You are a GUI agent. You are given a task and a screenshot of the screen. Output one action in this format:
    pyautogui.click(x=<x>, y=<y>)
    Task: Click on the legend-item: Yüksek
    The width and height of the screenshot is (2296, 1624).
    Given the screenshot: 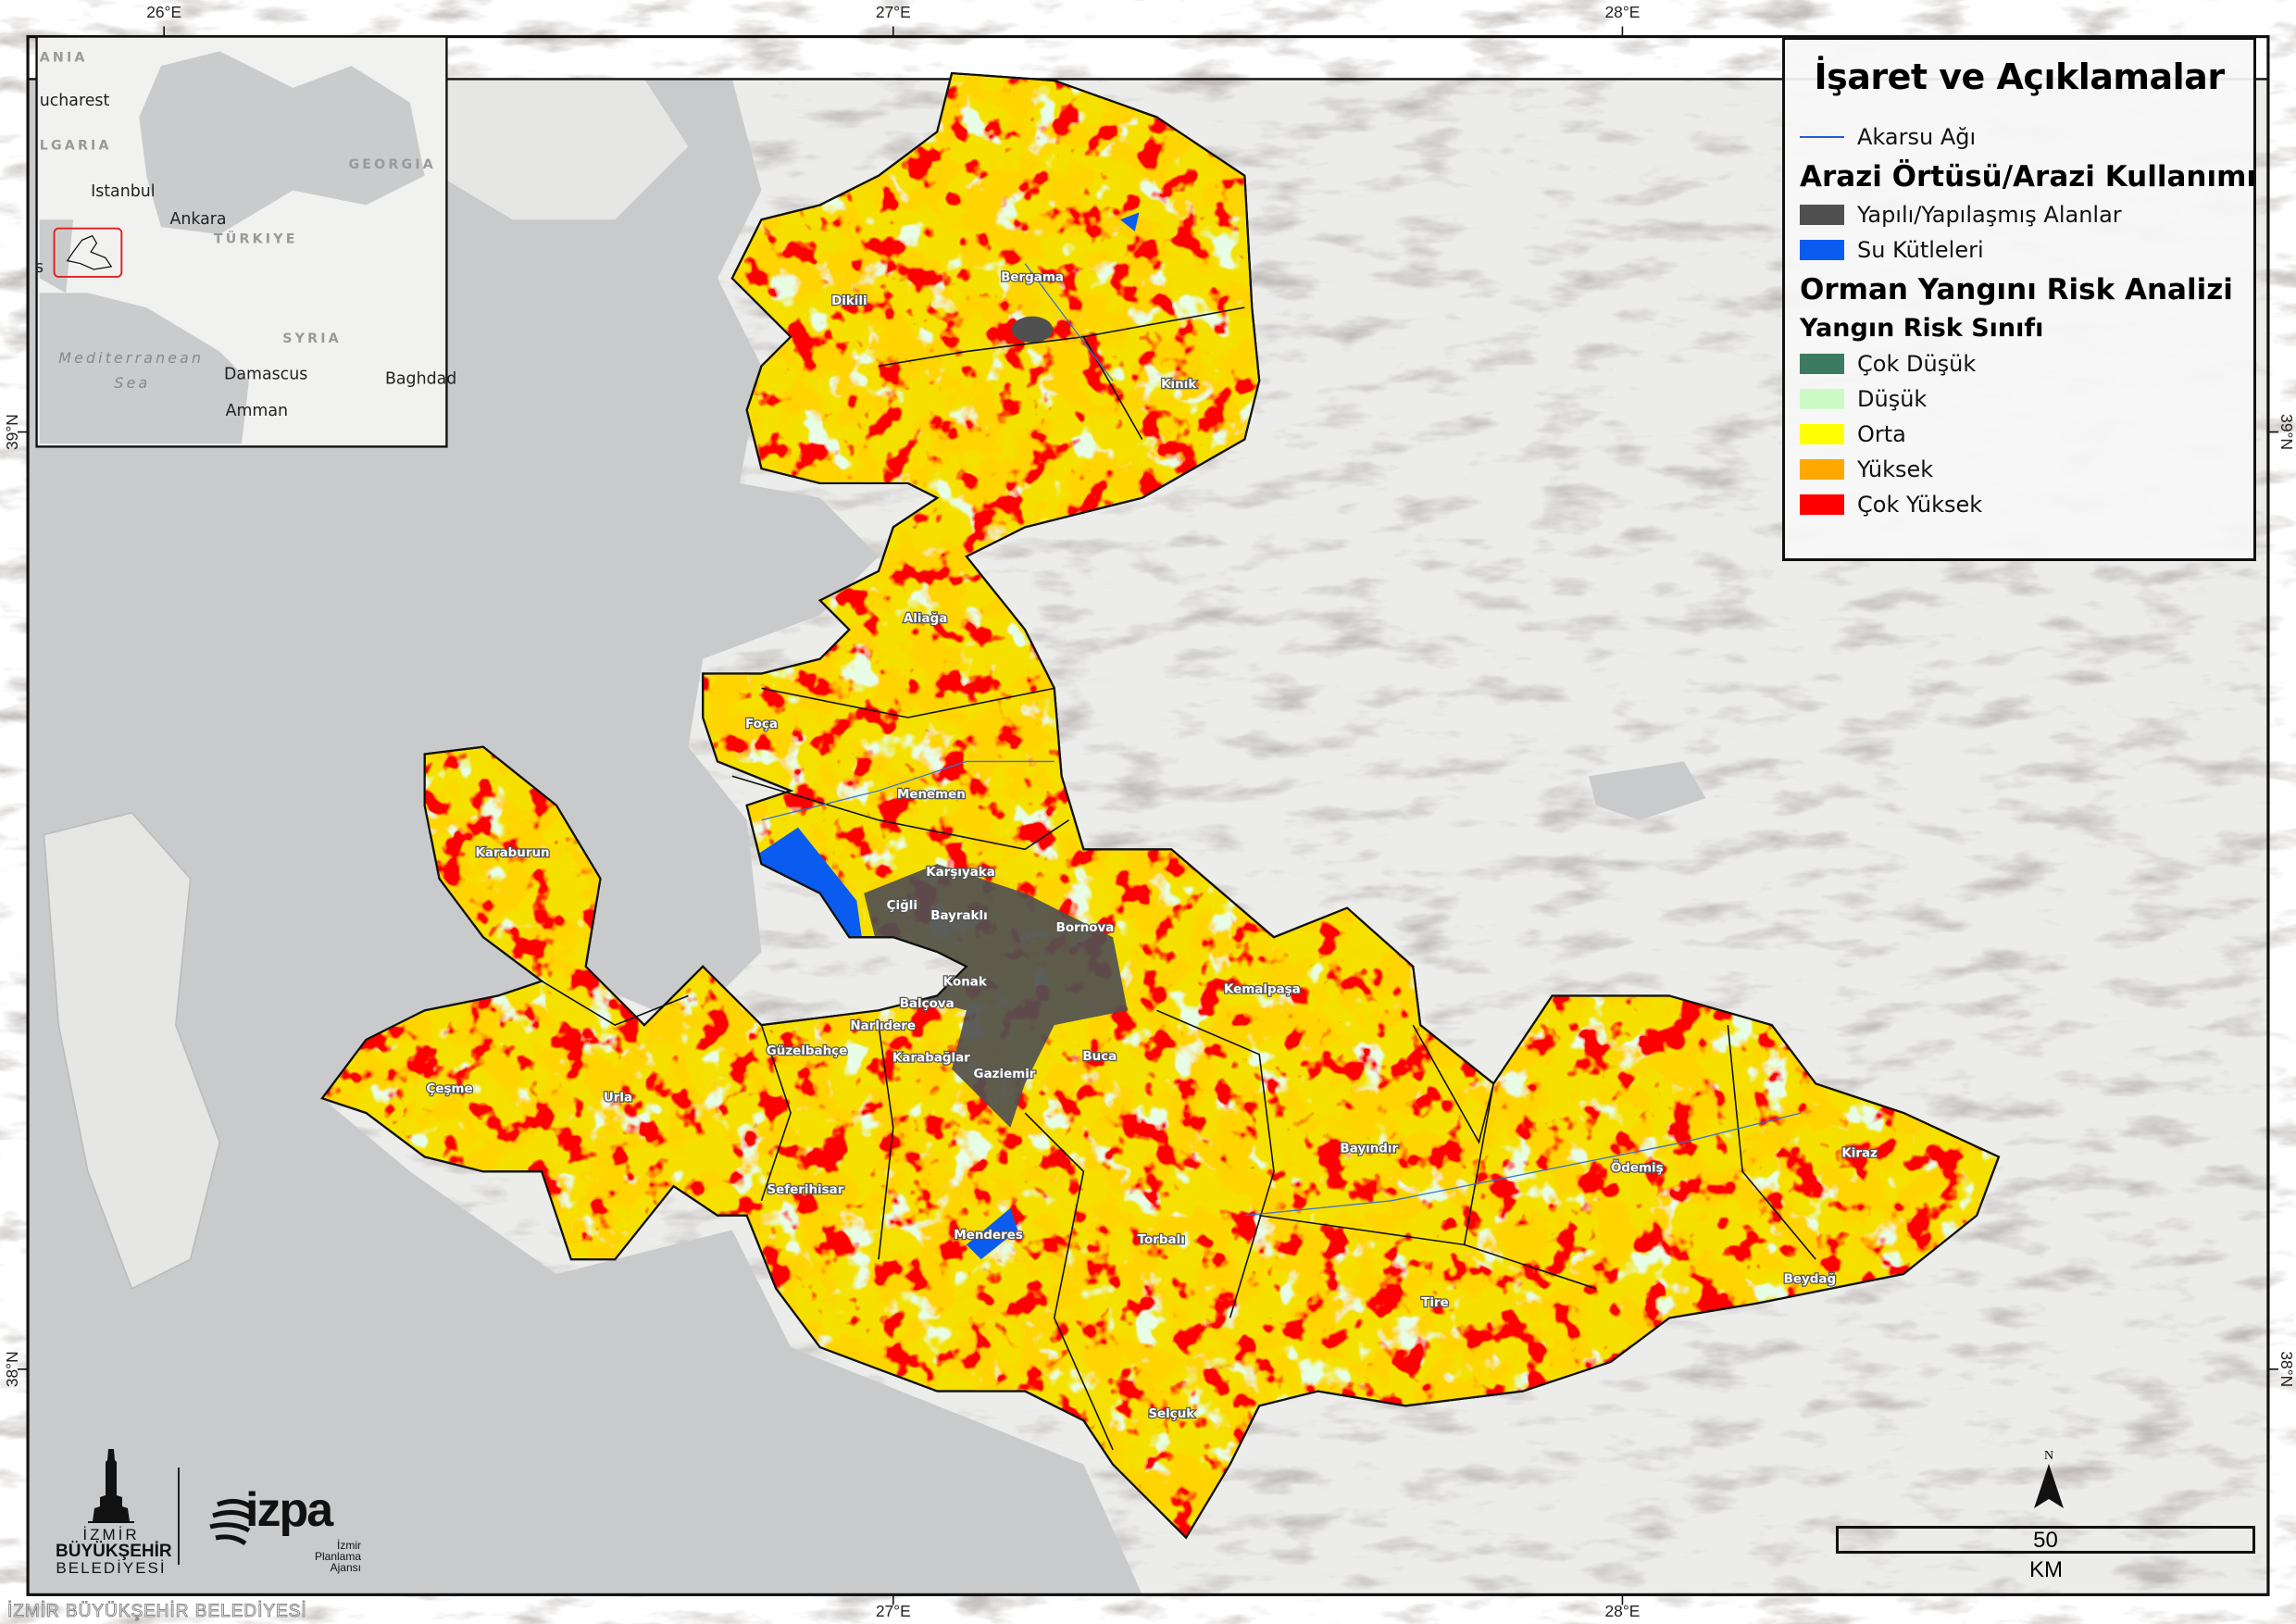 What is the action you would take?
    pyautogui.click(x=2026, y=469)
    